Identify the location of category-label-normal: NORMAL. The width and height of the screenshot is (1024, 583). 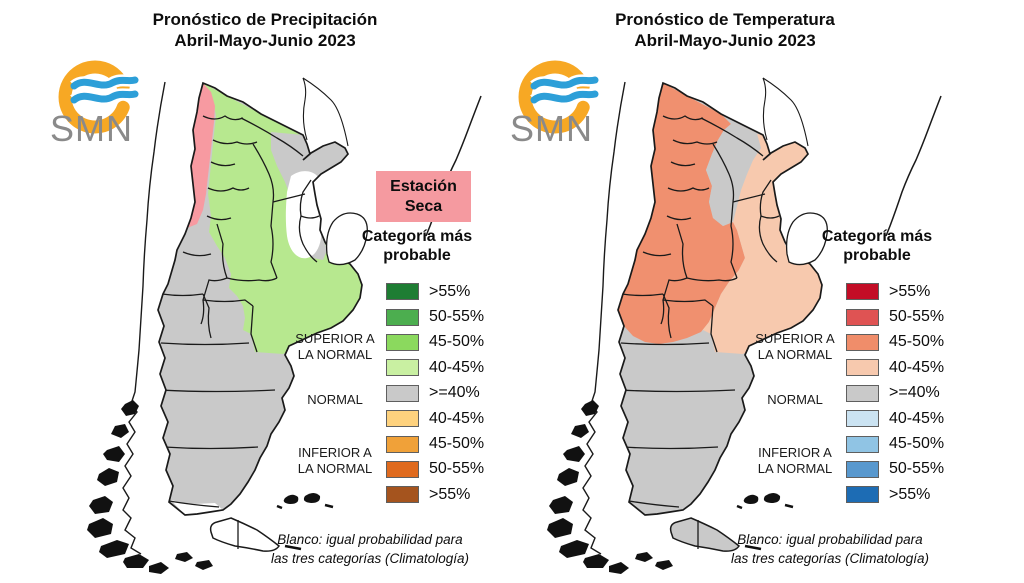
(795, 399).